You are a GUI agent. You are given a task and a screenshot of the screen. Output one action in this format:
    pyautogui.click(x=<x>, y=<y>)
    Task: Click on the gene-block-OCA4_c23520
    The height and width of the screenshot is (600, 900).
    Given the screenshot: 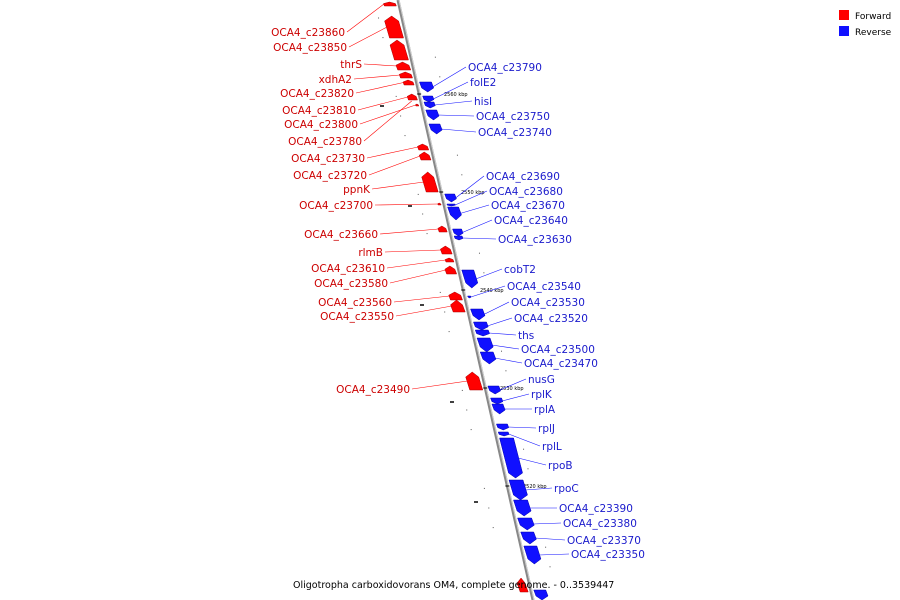 What is the action you would take?
    pyautogui.click(x=481, y=326)
    